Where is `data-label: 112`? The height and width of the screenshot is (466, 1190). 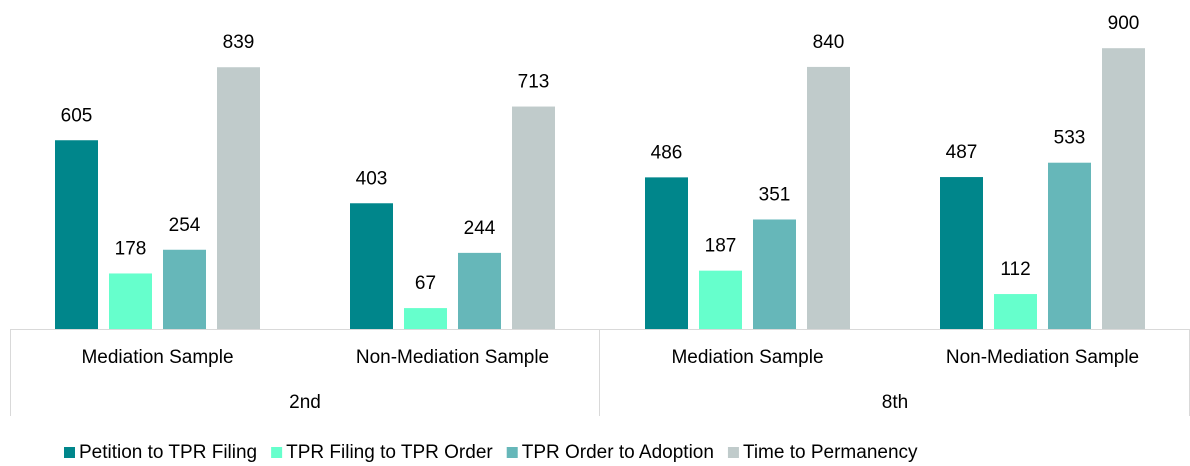 data-label: 112 is located at coordinates (1015, 269).